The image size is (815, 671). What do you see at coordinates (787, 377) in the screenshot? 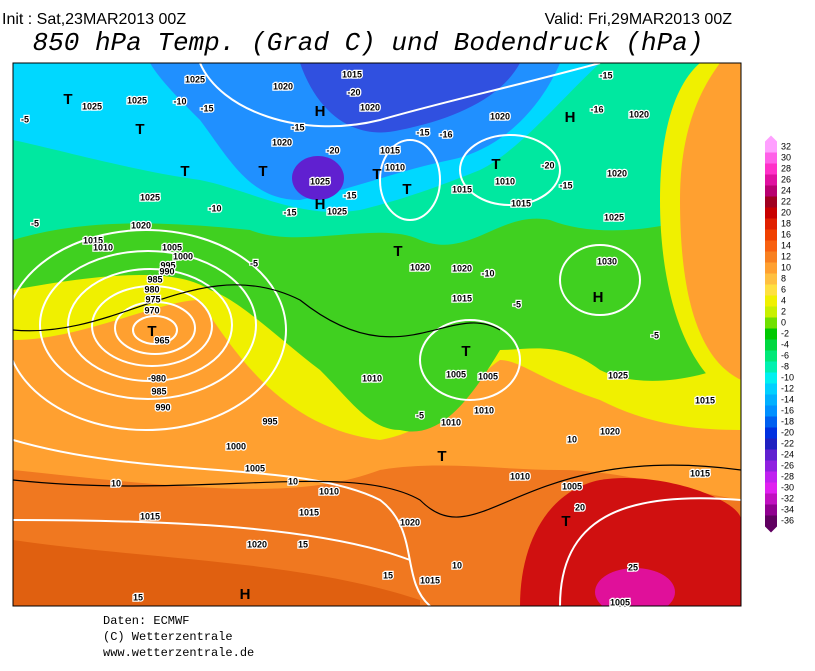
I see `legend-label: -10` at bounding box center [787, 377].